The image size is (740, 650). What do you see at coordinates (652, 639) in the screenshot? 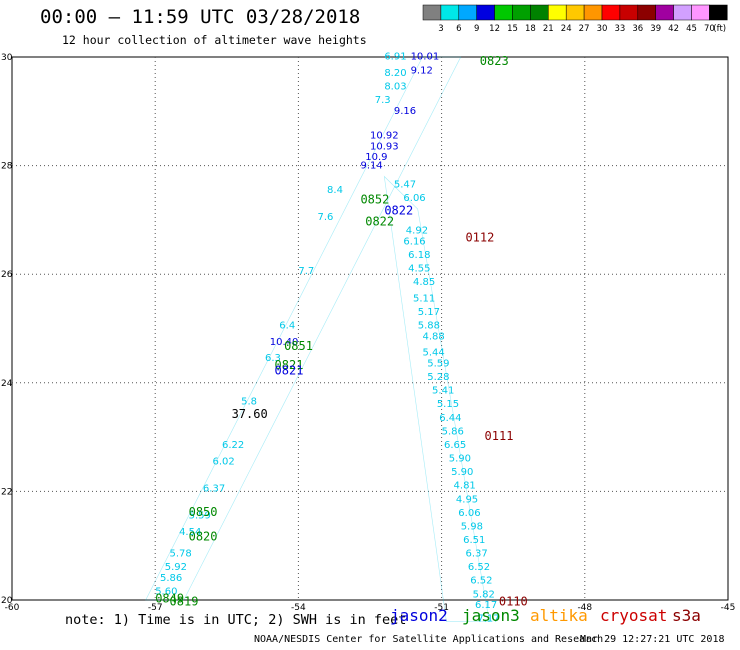
I see `footer-timestamp: Mar 29 12:27:21 UTC 2018` at bounding box center [652, 639].